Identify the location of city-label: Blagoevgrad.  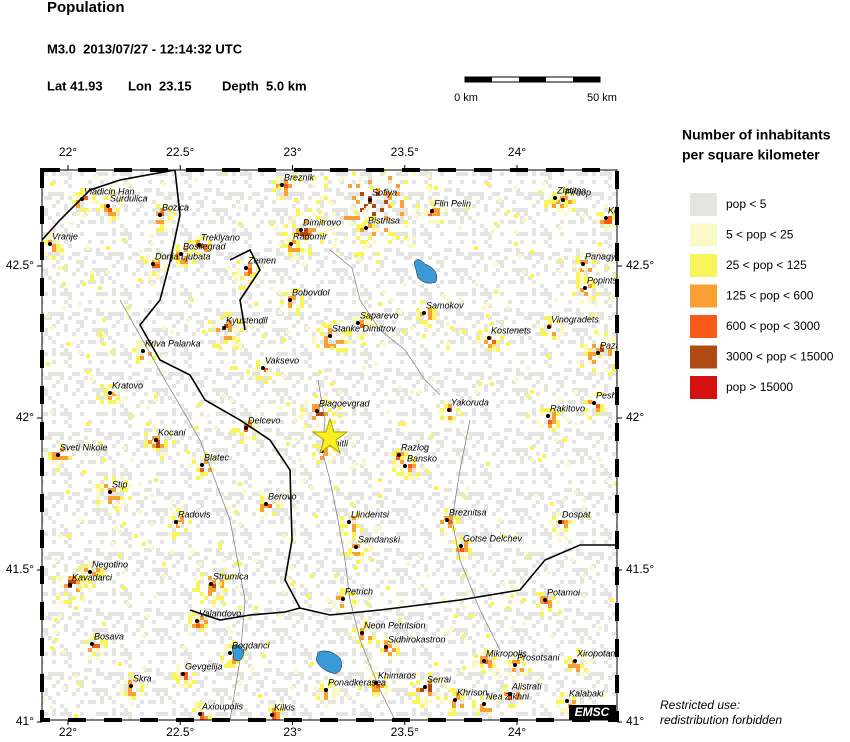
(345, 403).